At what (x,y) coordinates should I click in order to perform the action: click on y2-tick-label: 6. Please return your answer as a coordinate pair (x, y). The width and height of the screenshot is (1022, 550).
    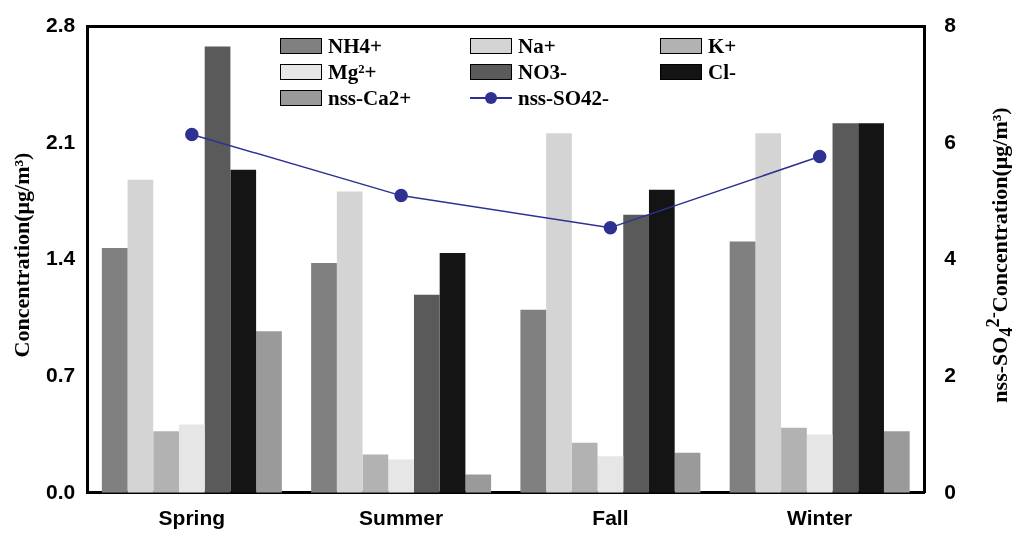
    Looking at the image, I should click on (950, 141).